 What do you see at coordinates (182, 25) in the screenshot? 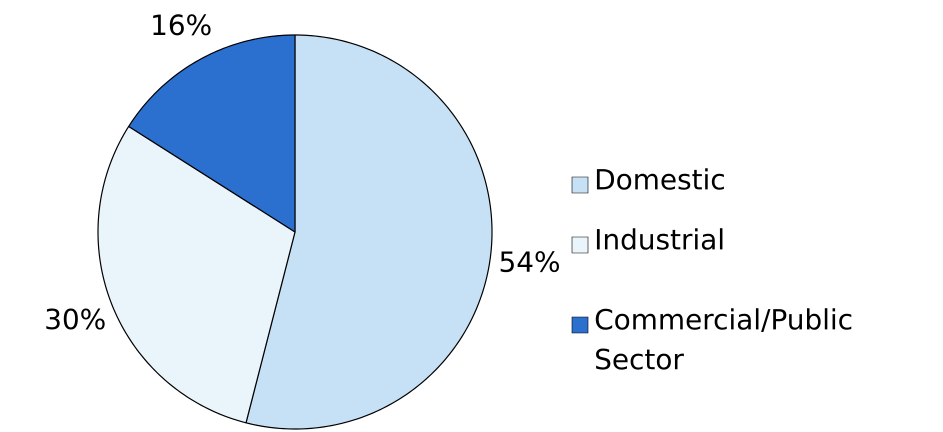
I see `data-label: 16%` at bounding box center [182, 25].